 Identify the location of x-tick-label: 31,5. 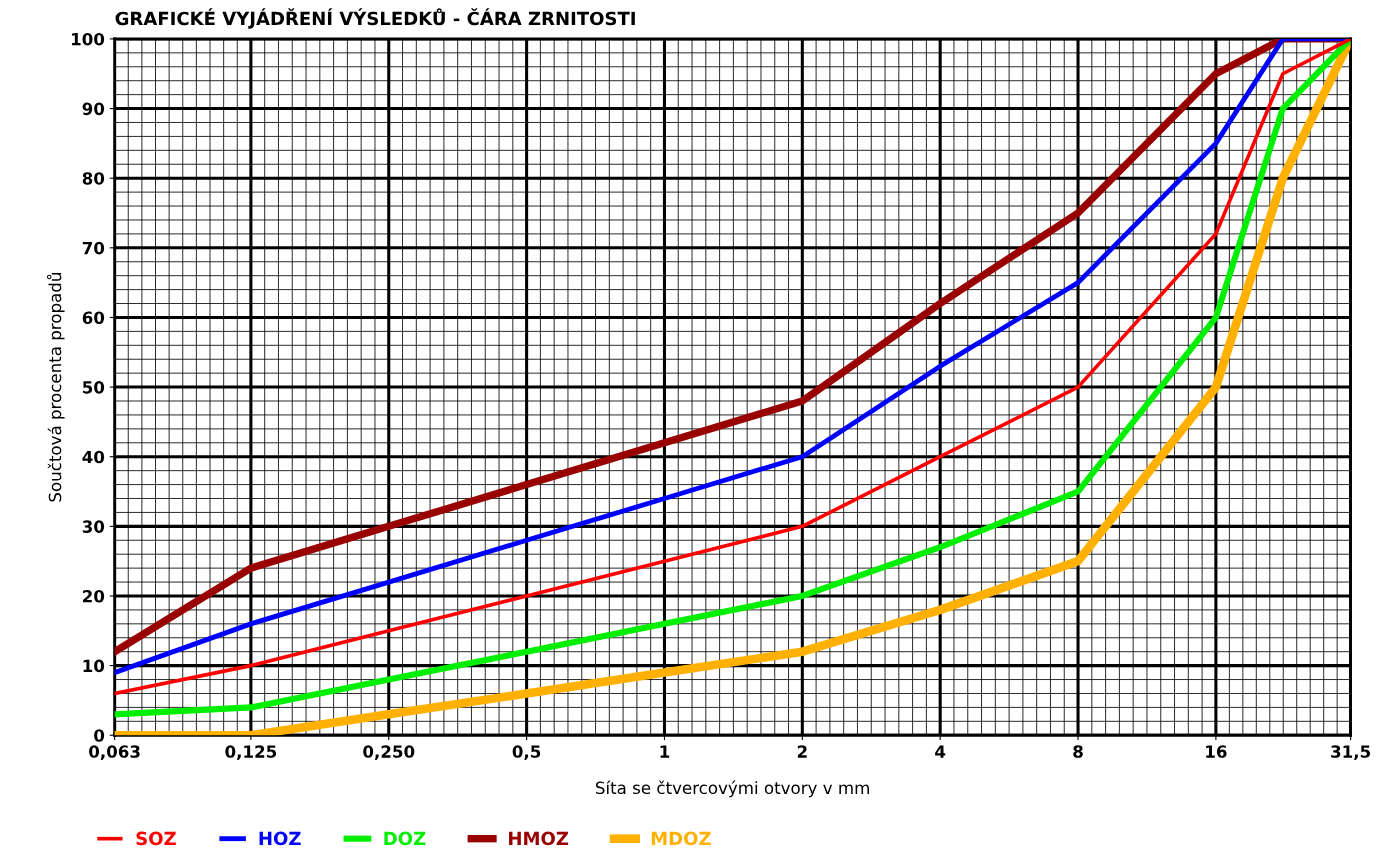
(1351, 752).